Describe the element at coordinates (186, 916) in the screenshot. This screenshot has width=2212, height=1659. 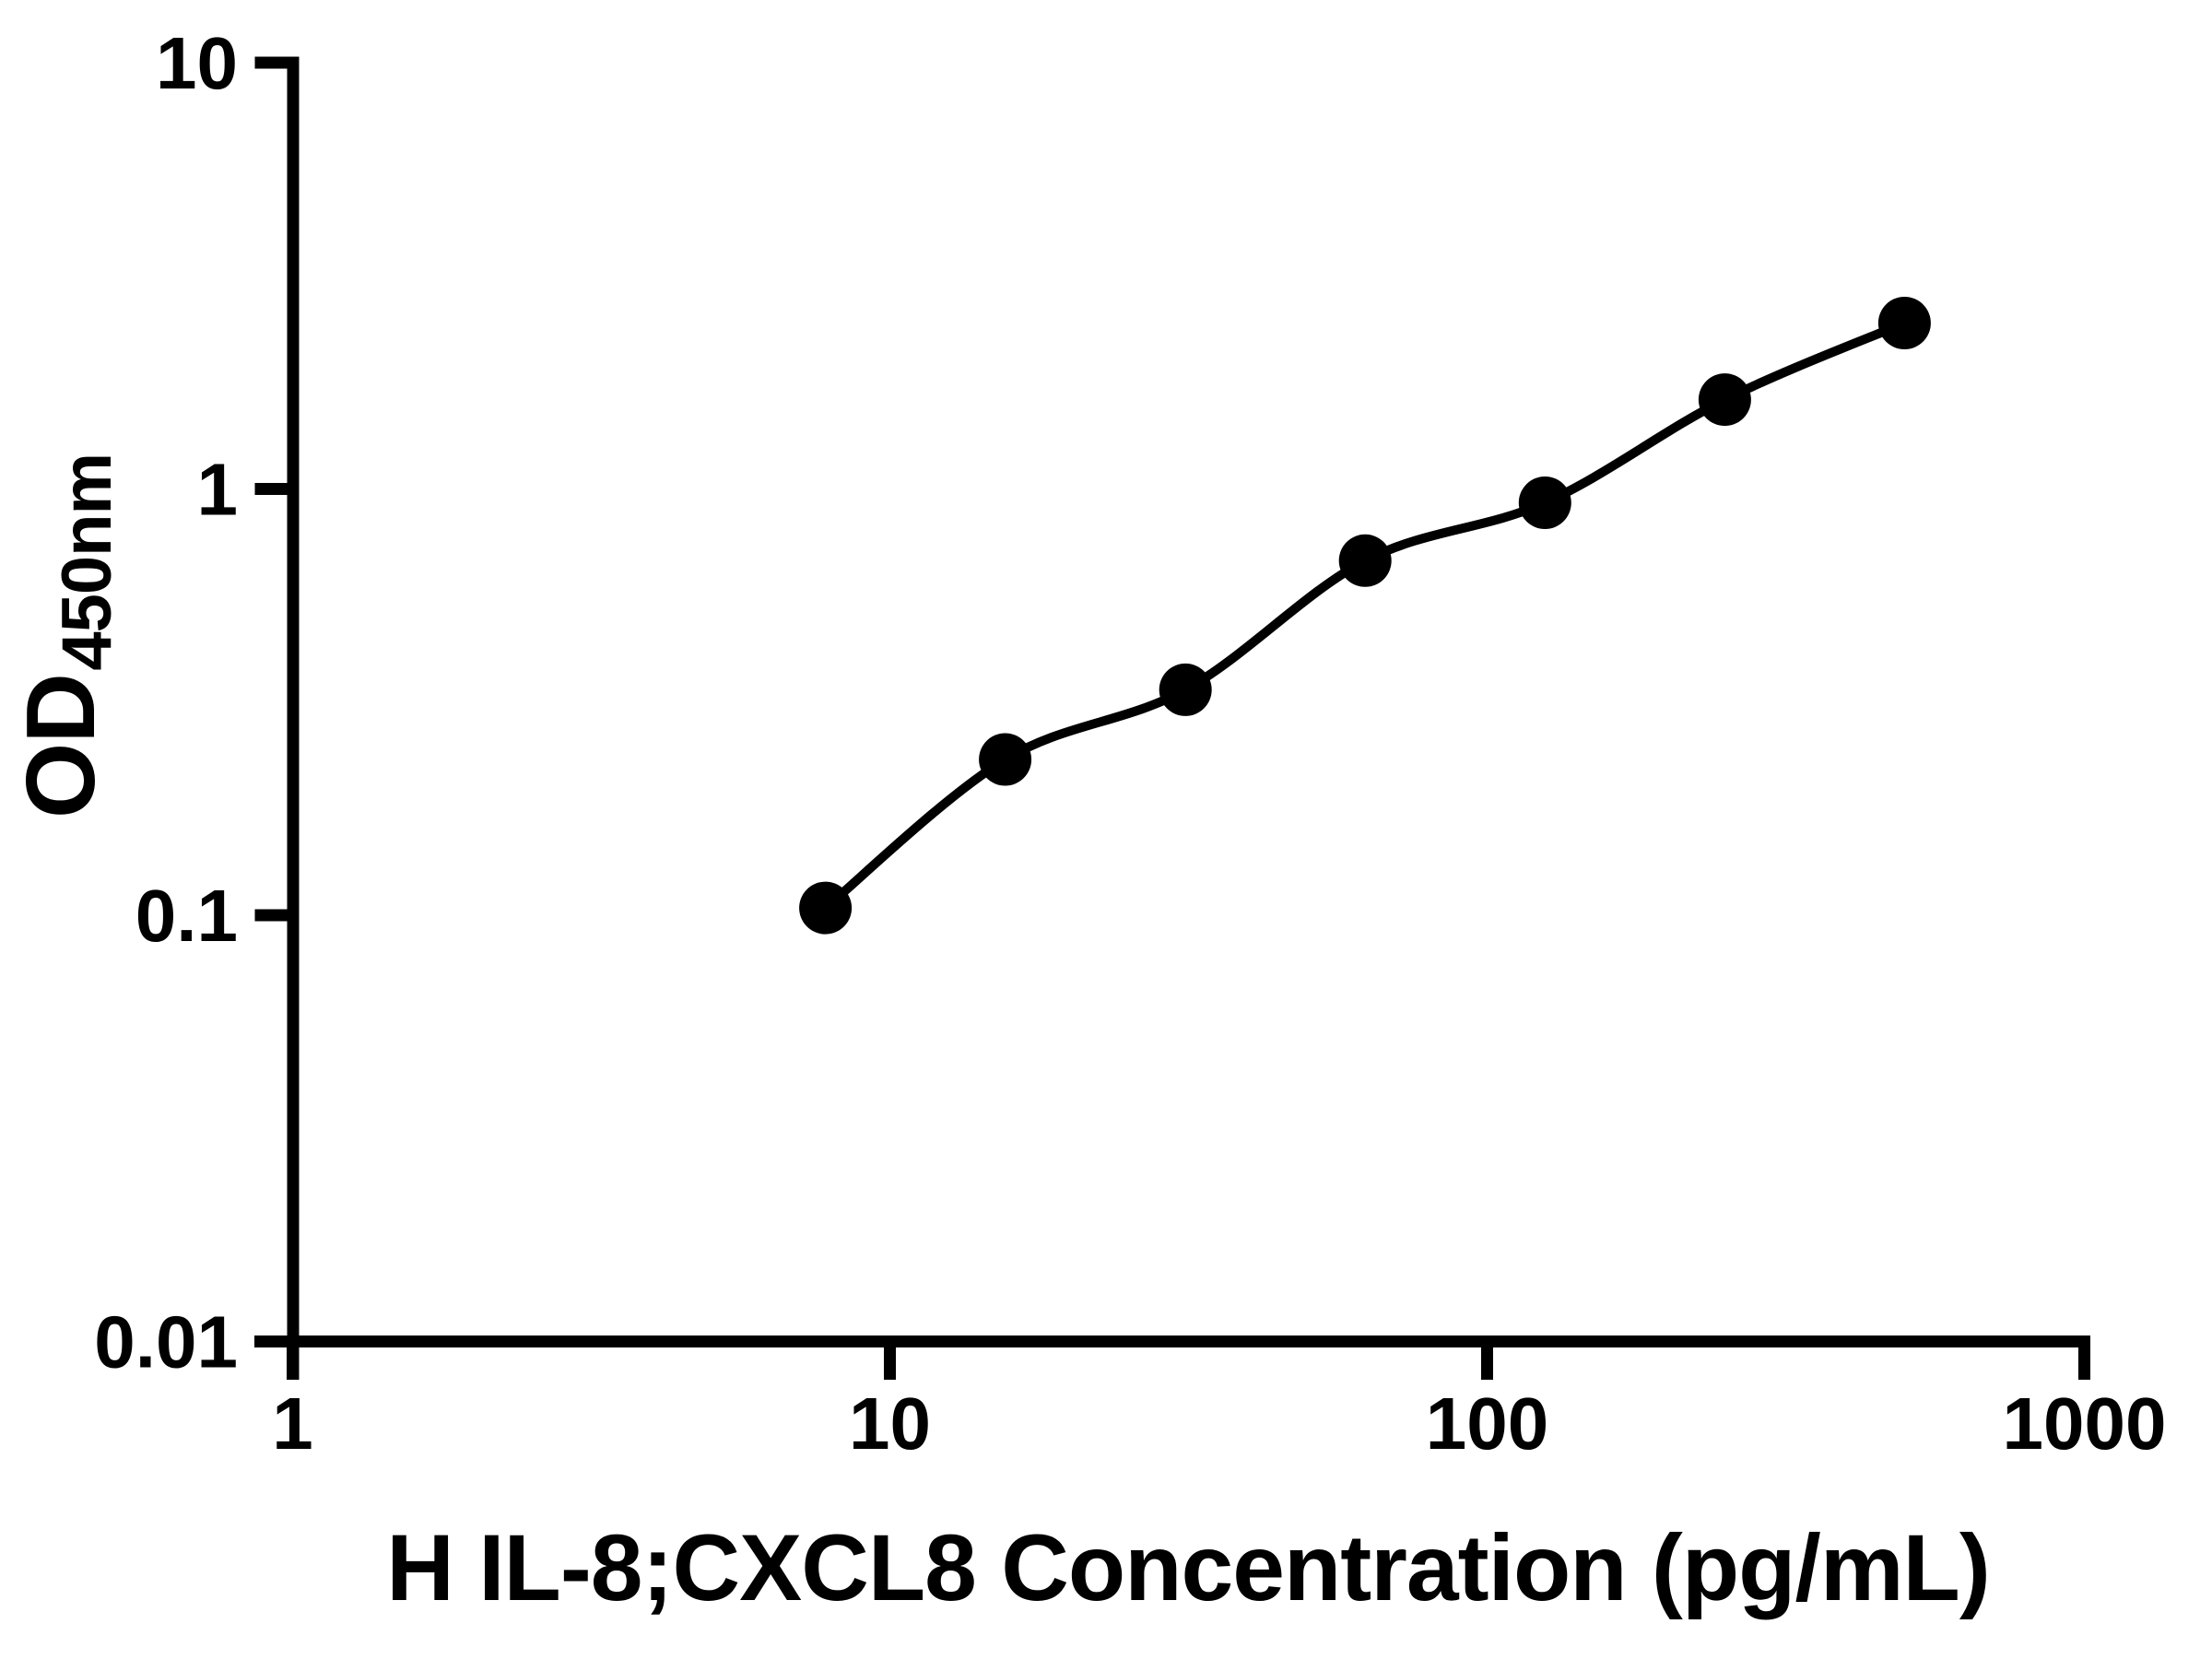
I see `y-tick-label: 0.1` at that location.